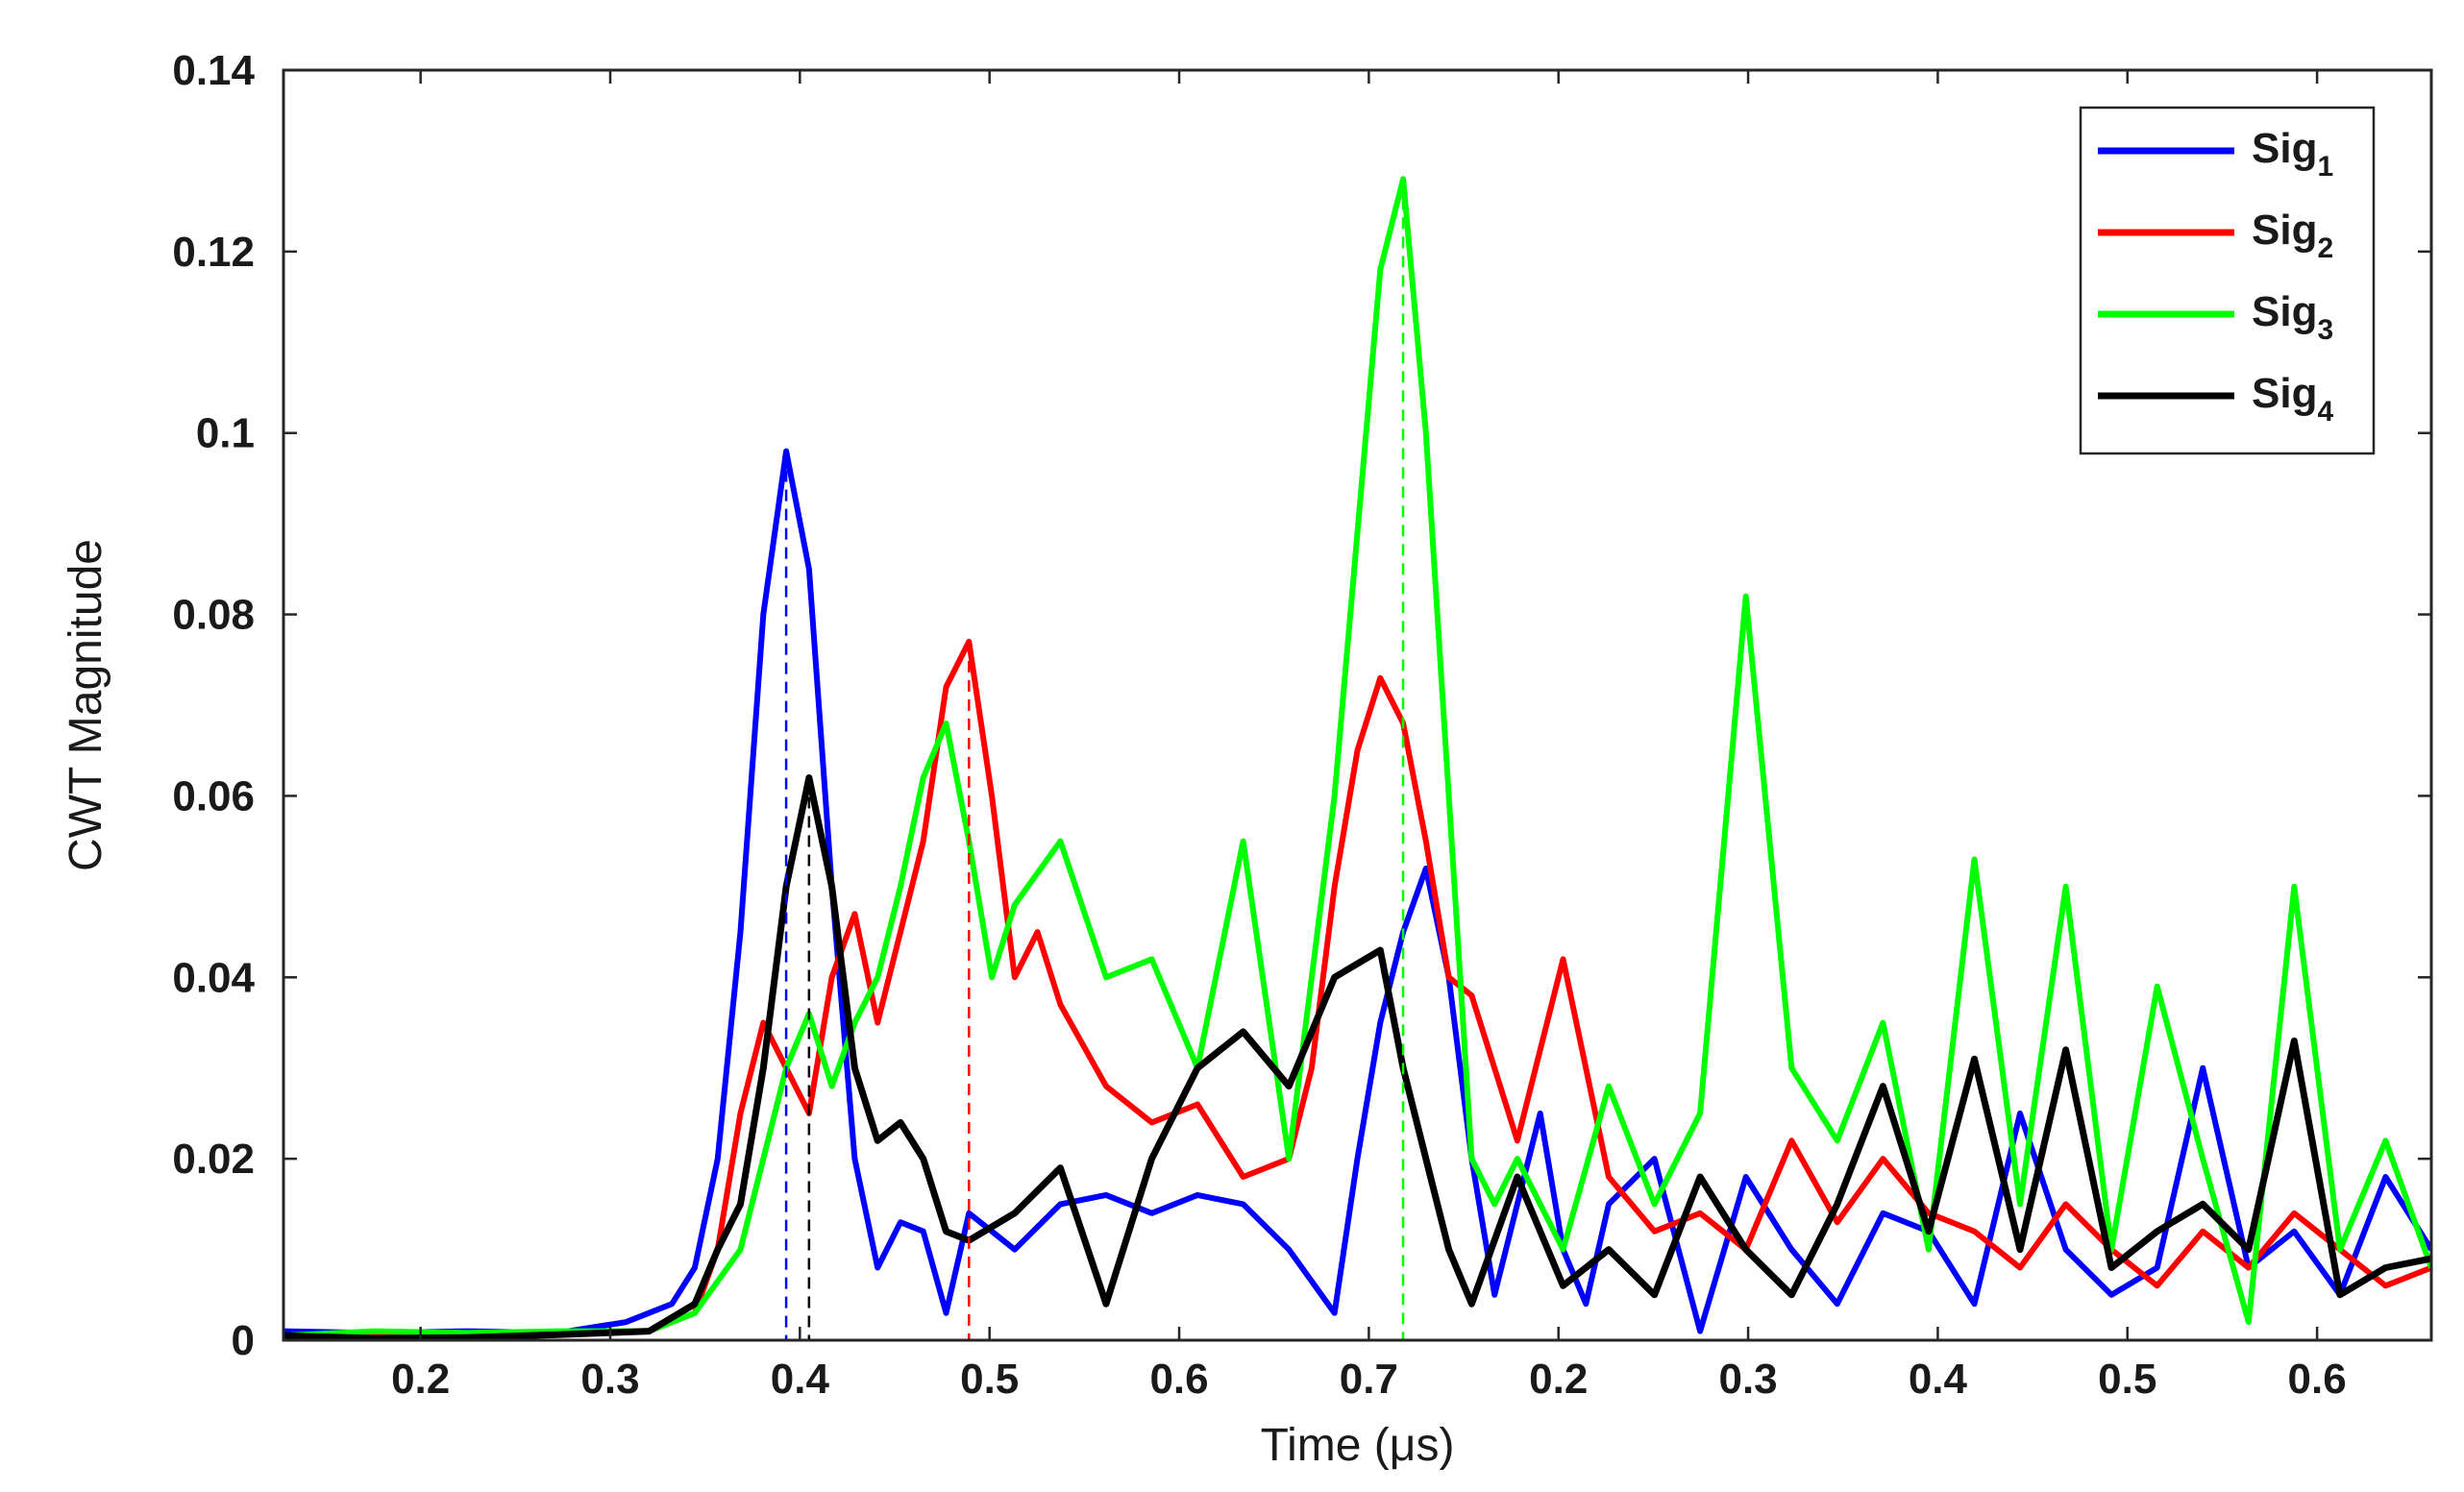 The image size is (2464, 1492). I want to click on legend-label-4: Sig4, so click(2292, 399).